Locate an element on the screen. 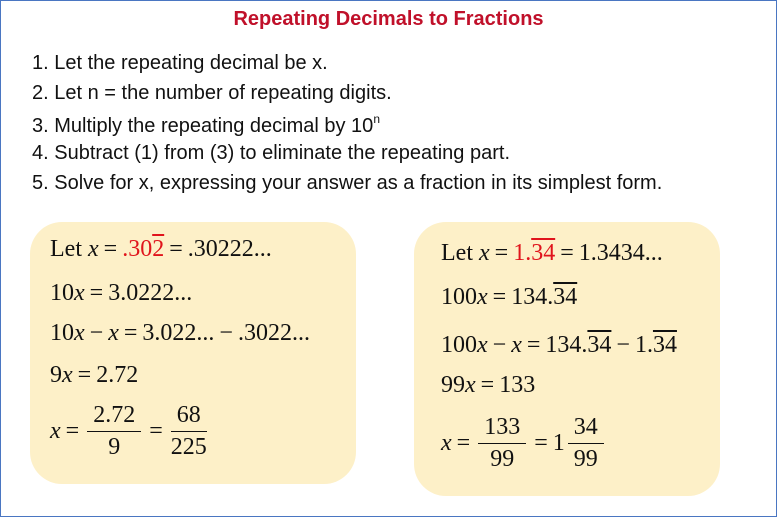 The width and height of the screenshot is (777, 517). superscript: n is located at coordinates (376, 119).